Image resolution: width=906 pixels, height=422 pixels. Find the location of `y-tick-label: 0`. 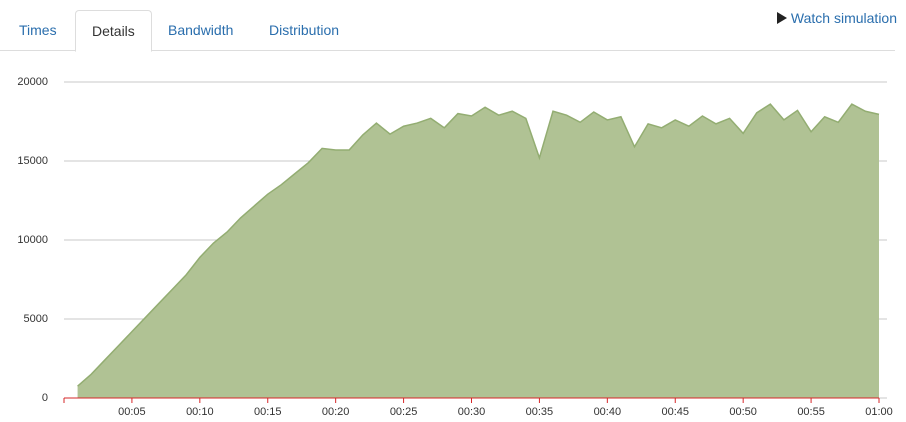

y-tick-label: 0 is located at coordinates (45, 398).